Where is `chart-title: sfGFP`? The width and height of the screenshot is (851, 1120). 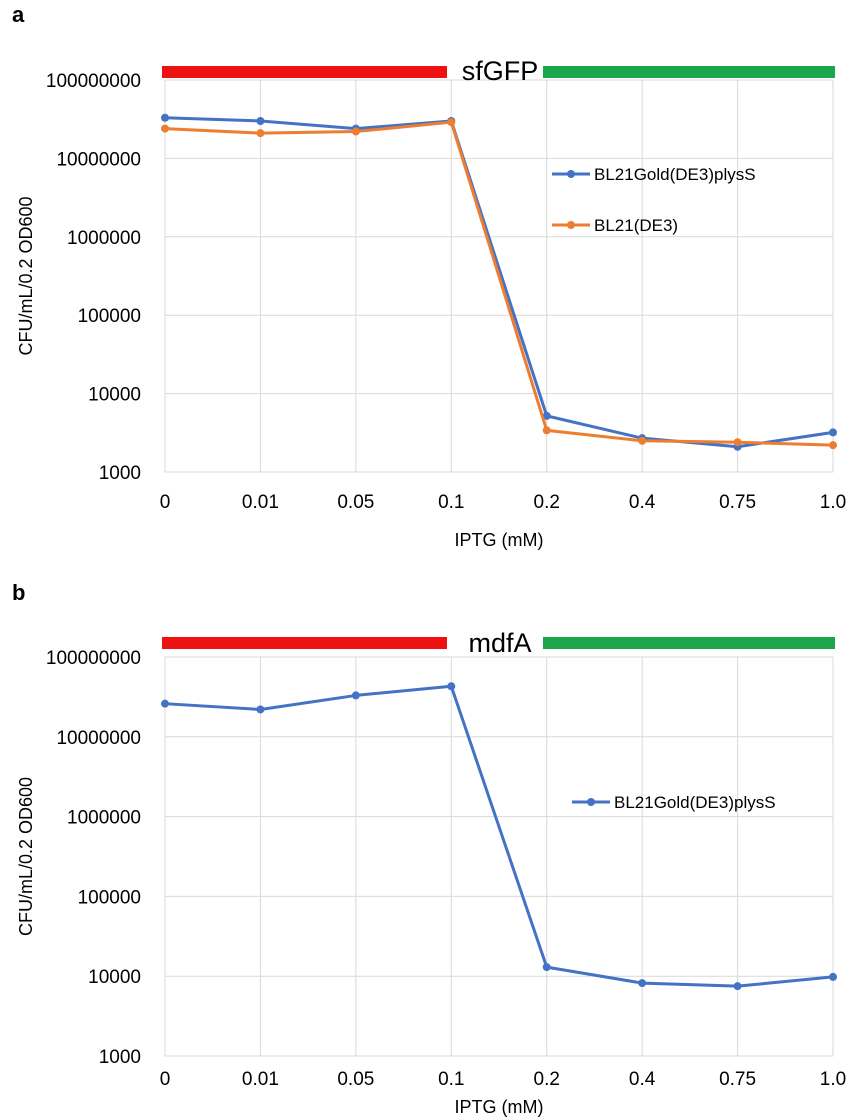 chart-title: sfGFP is located at coordinates (500, 71).